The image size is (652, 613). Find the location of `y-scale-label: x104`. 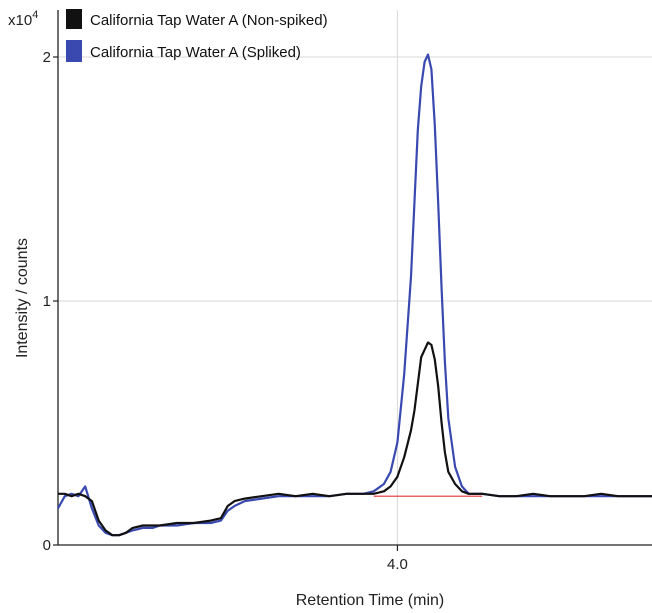

y-scale-label: x104 is located at coordinates (23, 19).